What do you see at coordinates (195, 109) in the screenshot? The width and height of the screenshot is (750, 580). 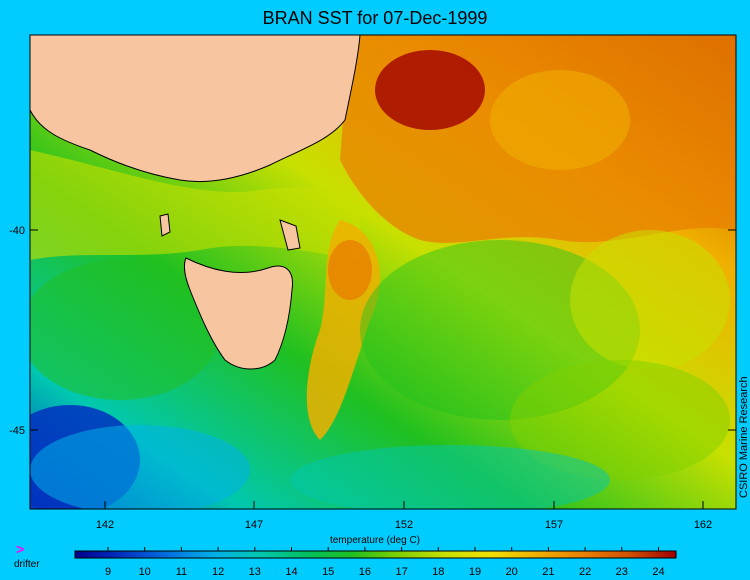 I see `mainland-landmass` at bounding box center [195, 109].